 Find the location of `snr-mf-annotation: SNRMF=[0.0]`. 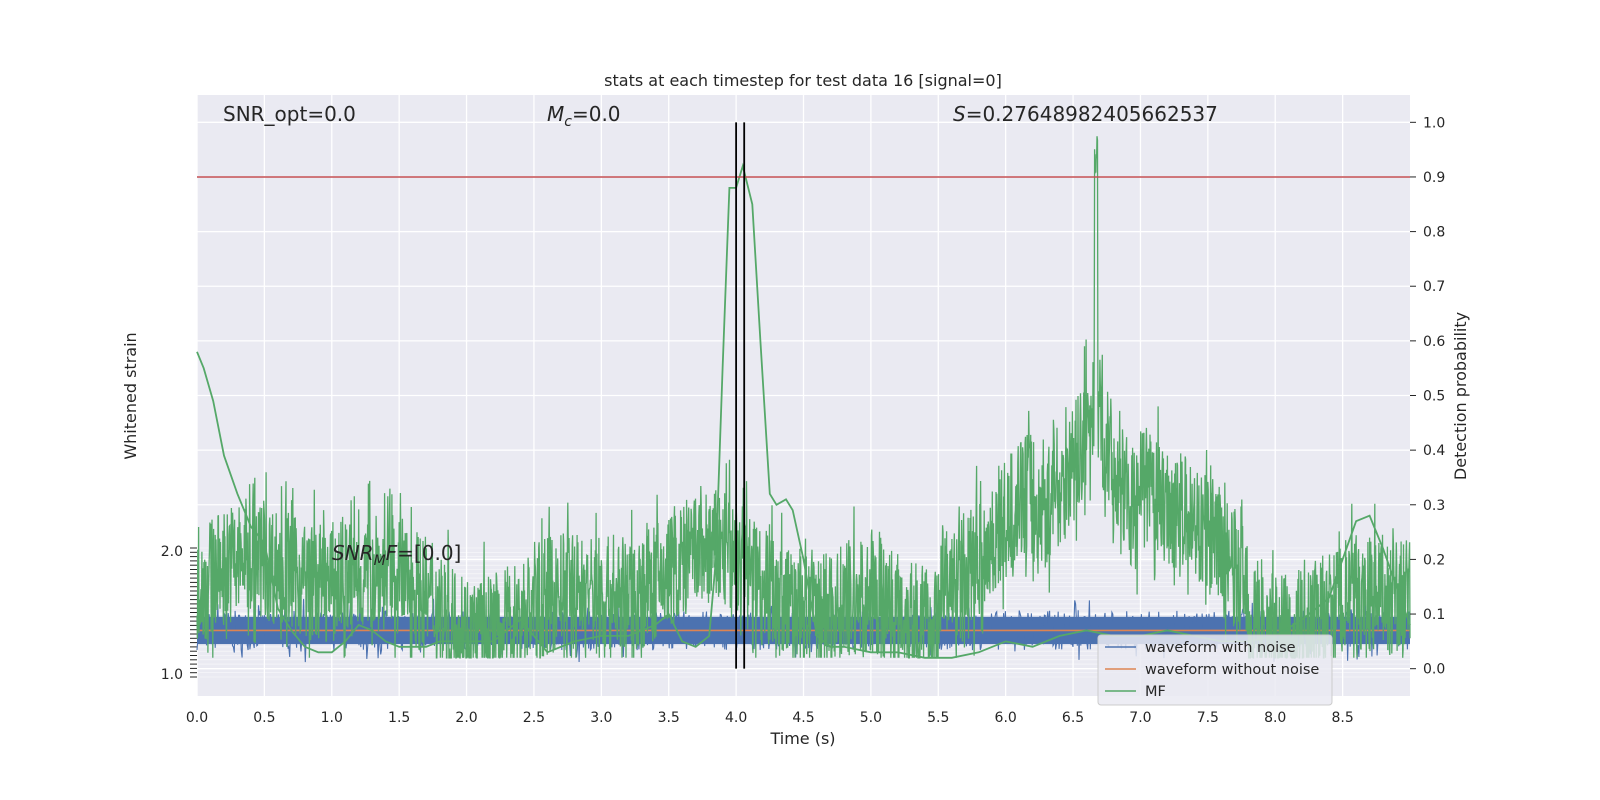

snr-mf-annotation: SNRMF=[0.0] is located at coordinates (396, 555).